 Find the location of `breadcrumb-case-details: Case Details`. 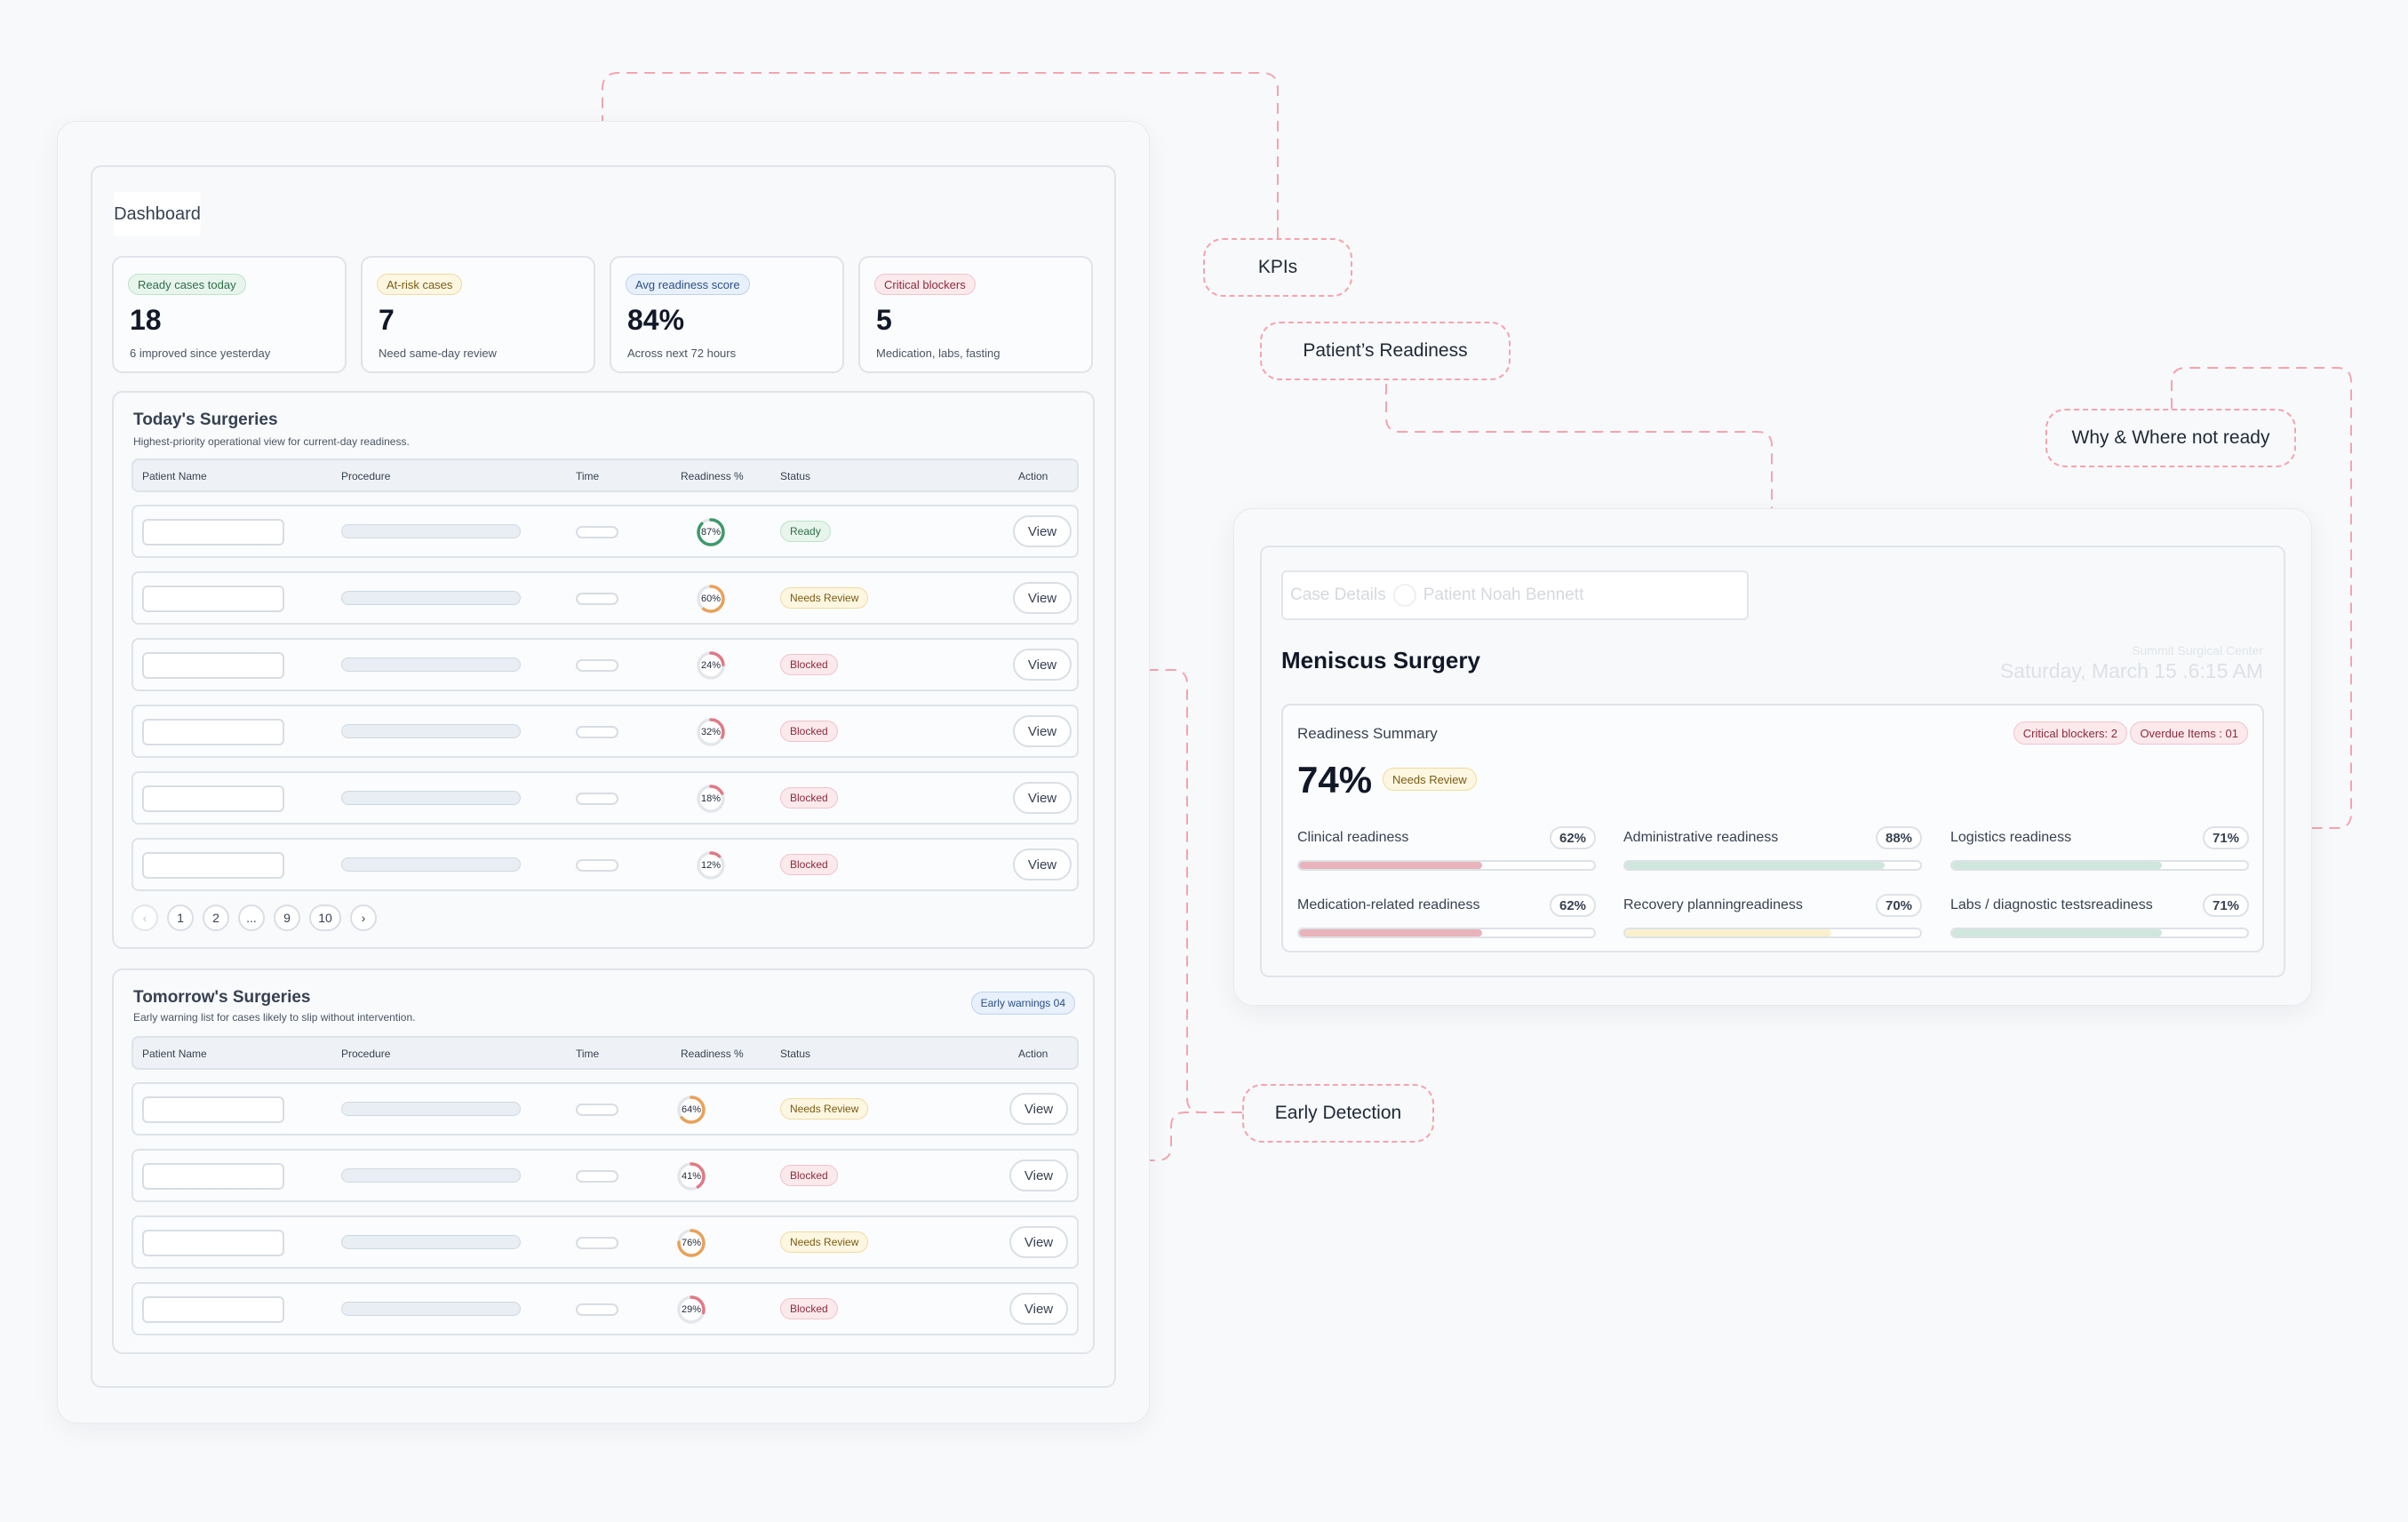

breadcrumb-case-details: Case Details is located at coordinates (1338, 595).